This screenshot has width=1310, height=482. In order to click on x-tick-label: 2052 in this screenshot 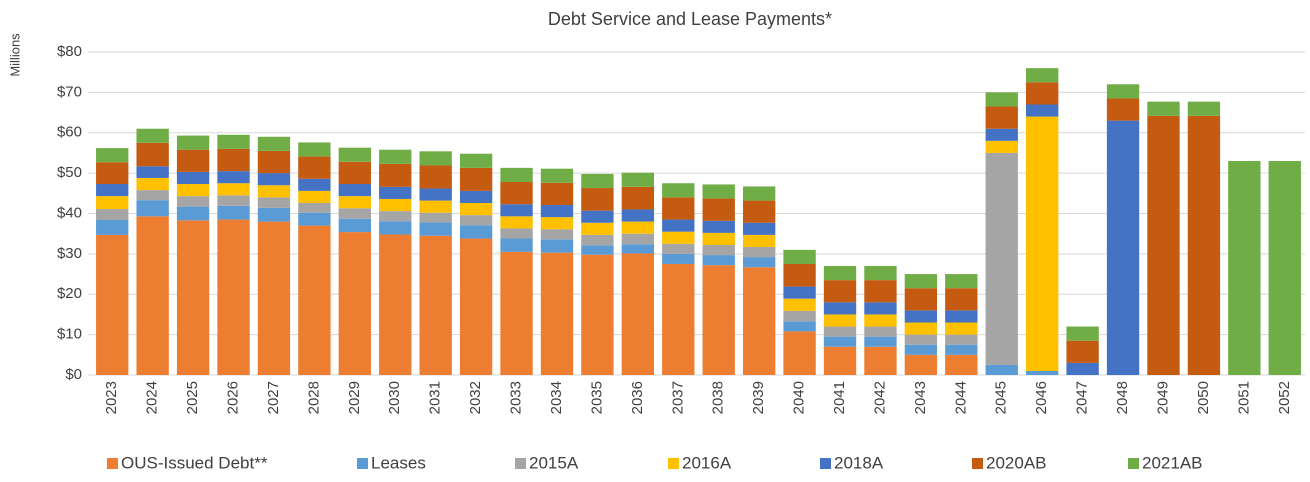, I will do `click(1284, 397)`.